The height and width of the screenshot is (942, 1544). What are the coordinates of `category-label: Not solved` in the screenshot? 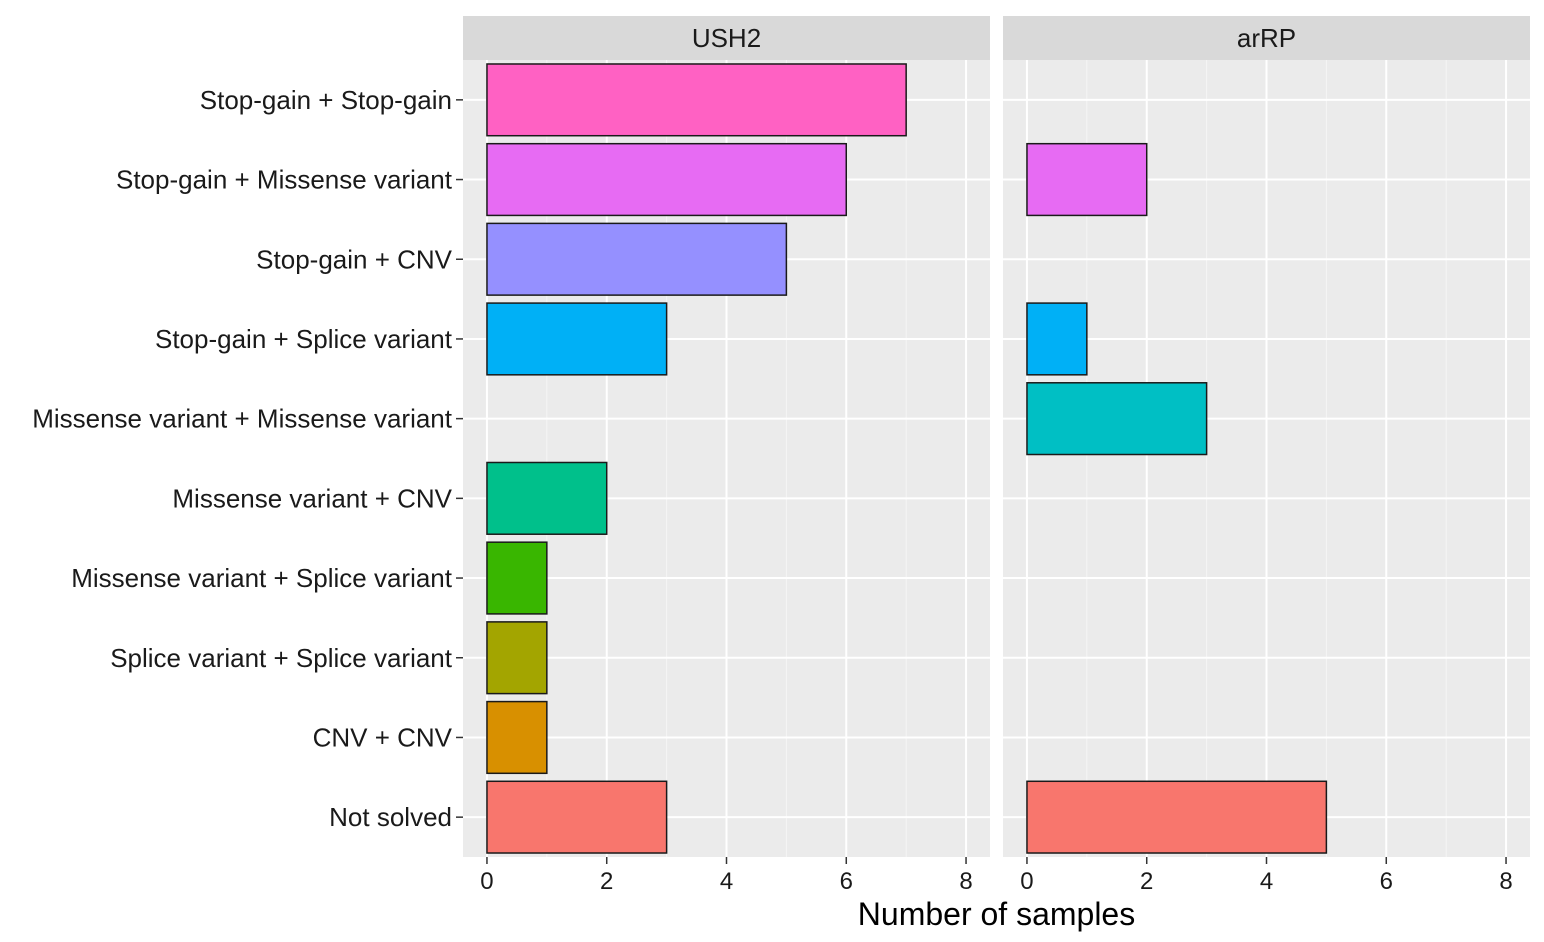 It's located at (390, 817).